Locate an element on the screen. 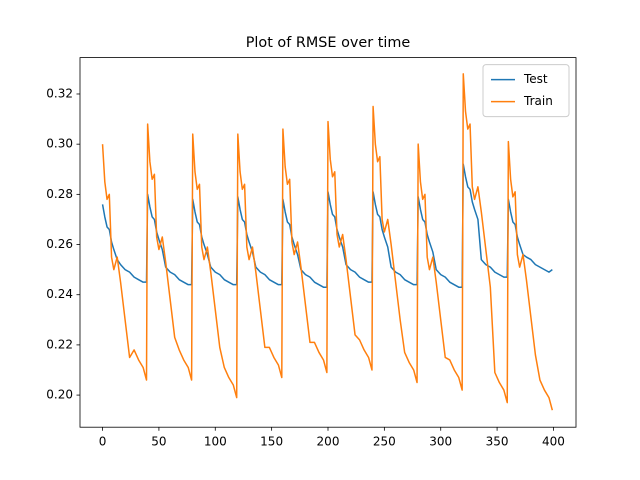 This screenshot has width=640, height=480. x-tick-label: 0 is located at coordinates (103, 442).